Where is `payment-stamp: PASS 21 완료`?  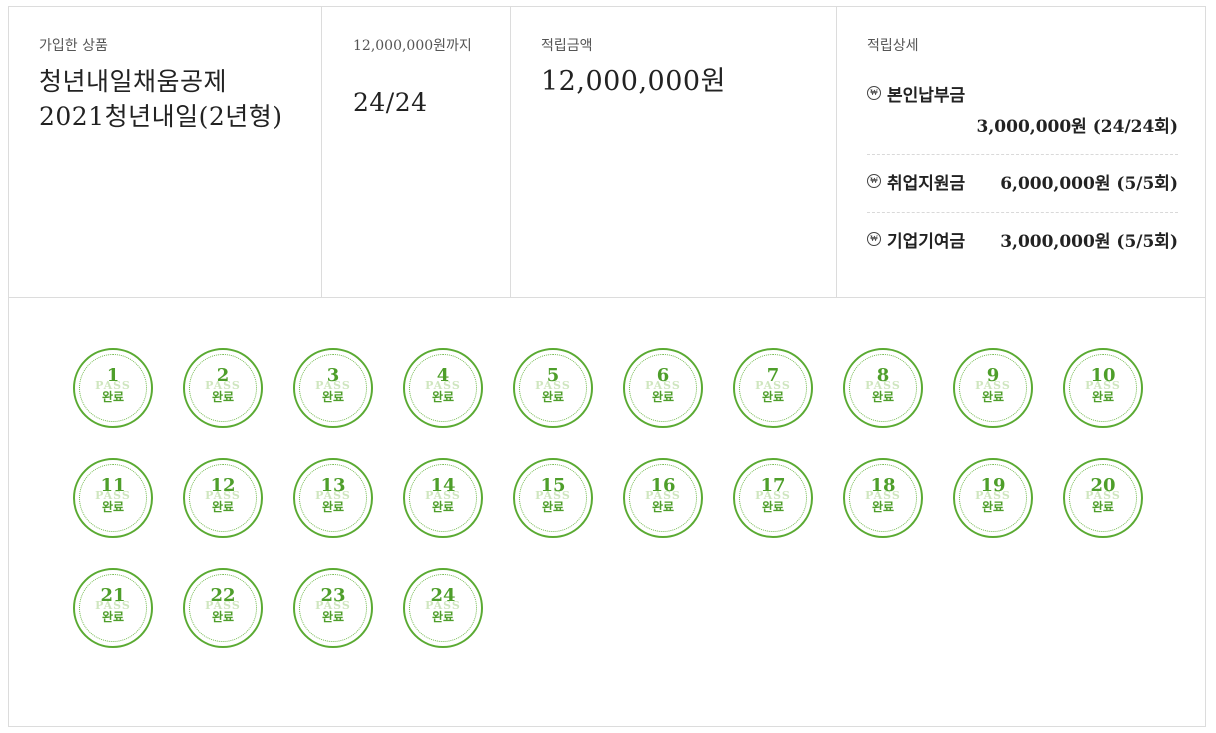 payment-stamp: PASS 21 완료 is located at coordinates (113, 608).